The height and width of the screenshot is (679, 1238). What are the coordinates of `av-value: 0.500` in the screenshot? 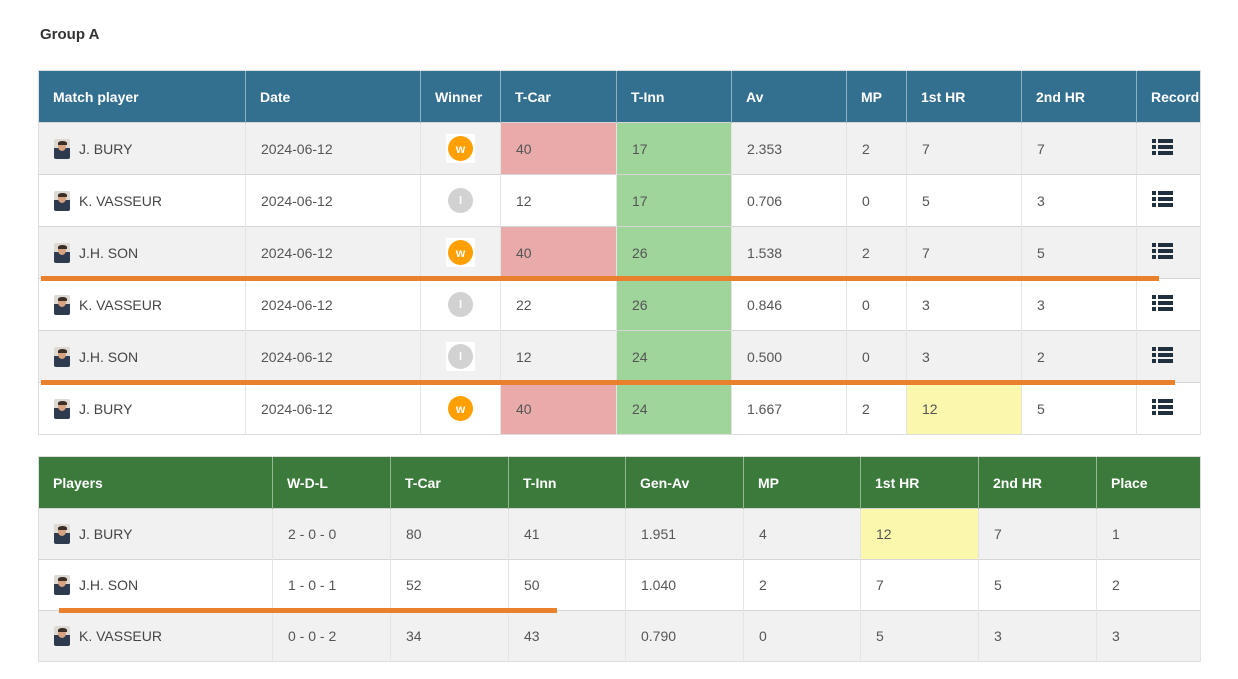 It's located at (789, 356).